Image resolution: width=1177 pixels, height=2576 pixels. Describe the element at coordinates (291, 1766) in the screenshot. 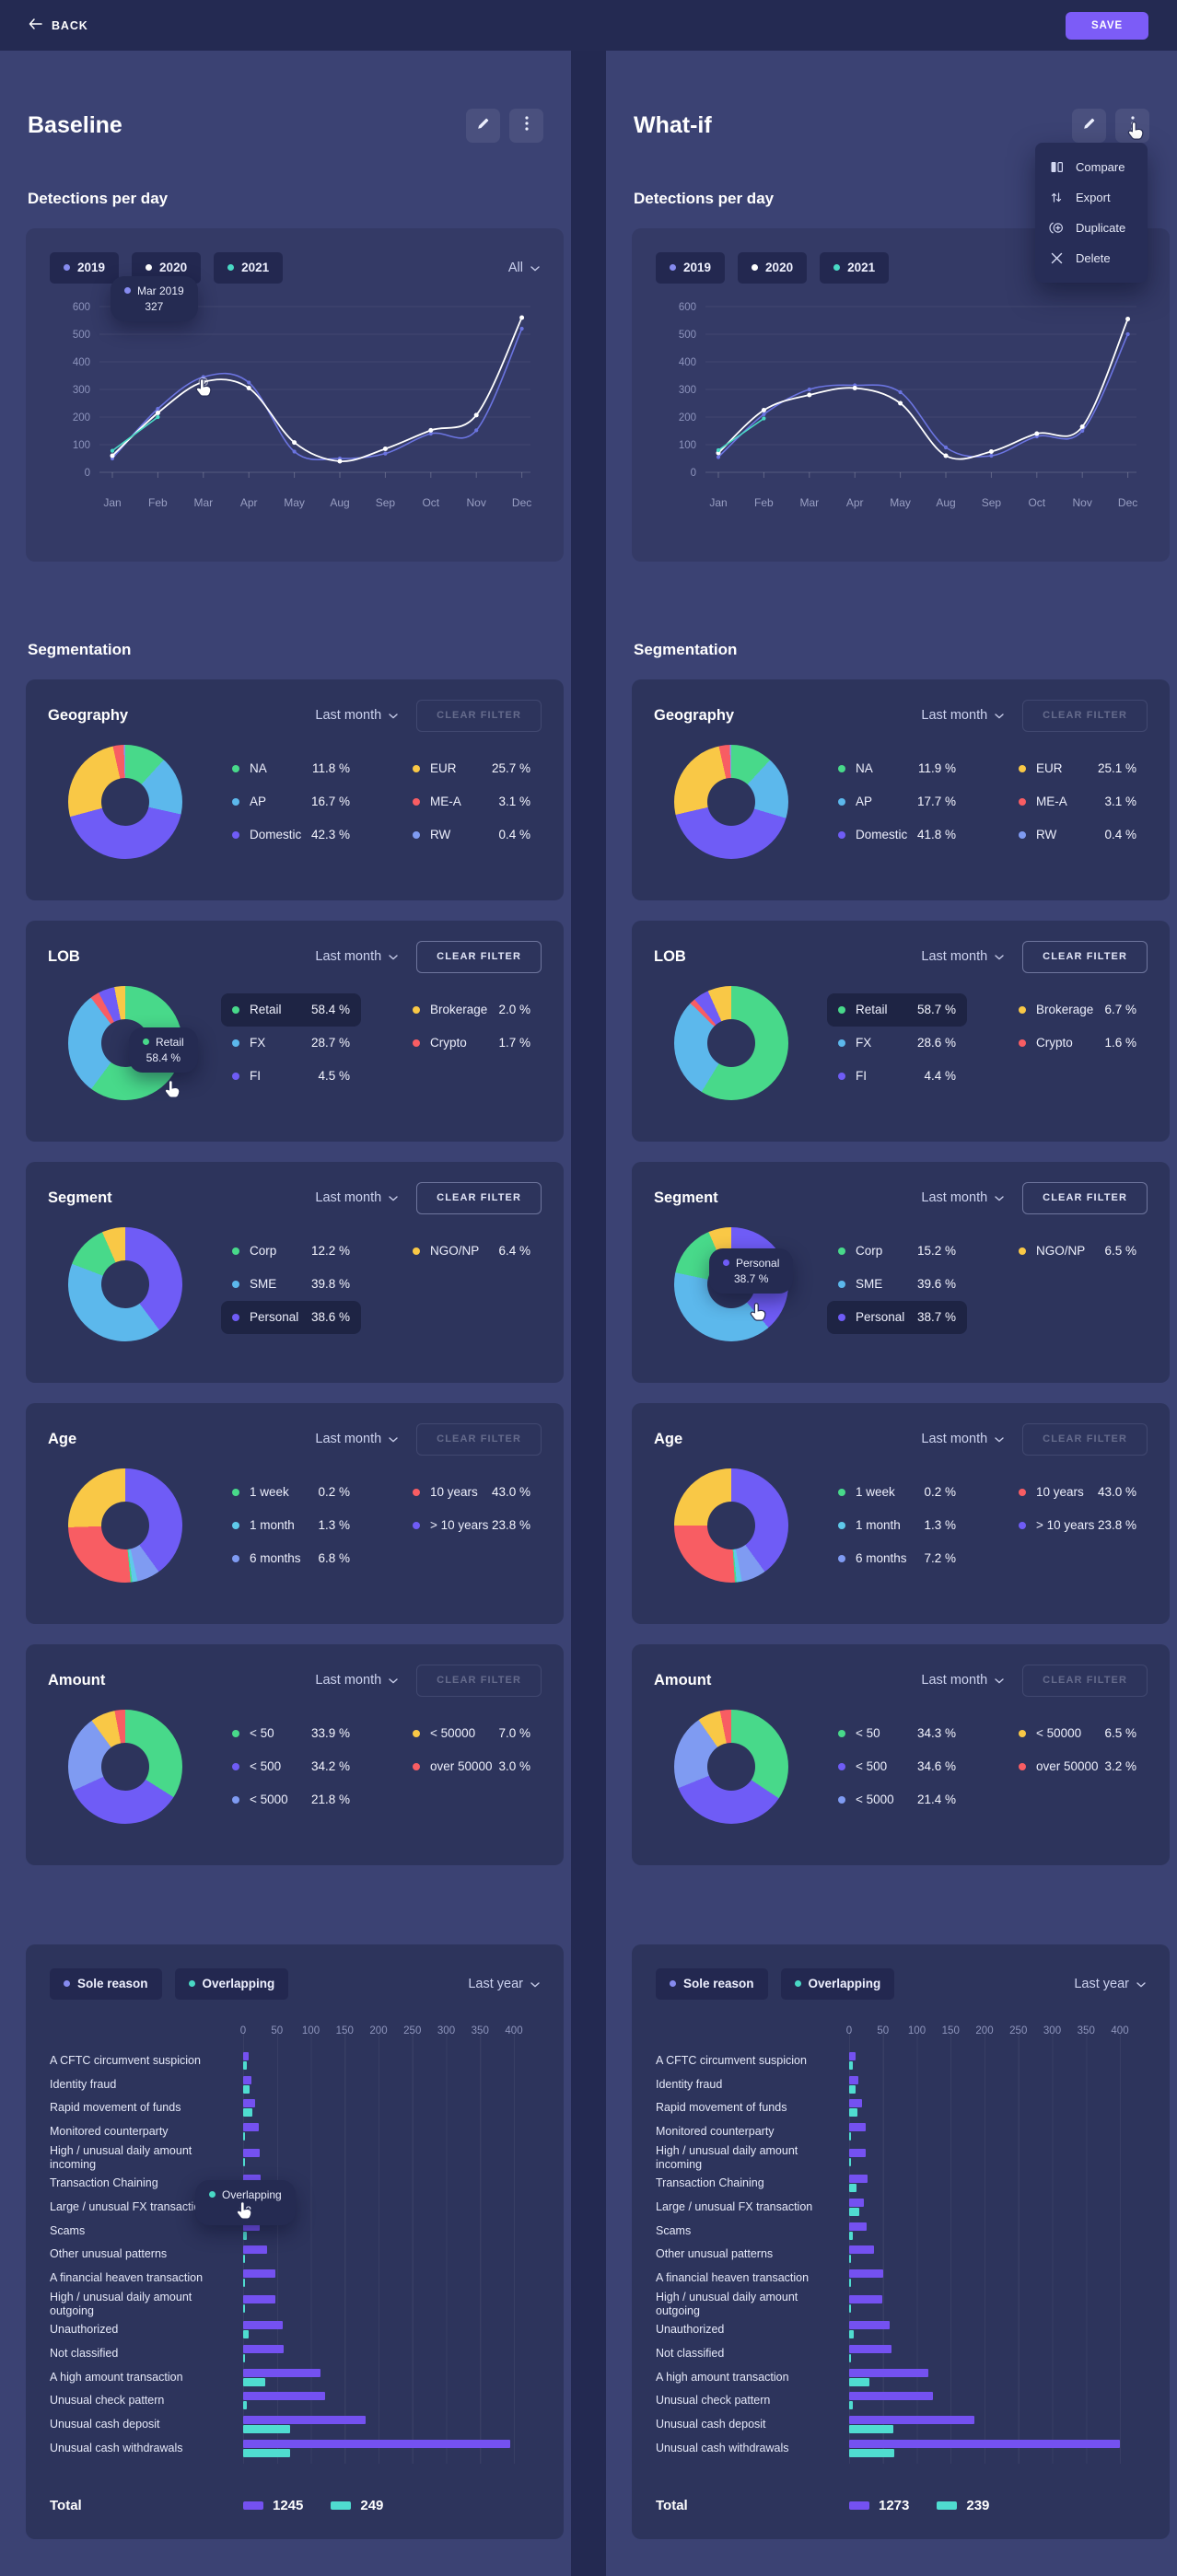

I see `amount-legend-item--500: < 500 34.2 %` at that location.